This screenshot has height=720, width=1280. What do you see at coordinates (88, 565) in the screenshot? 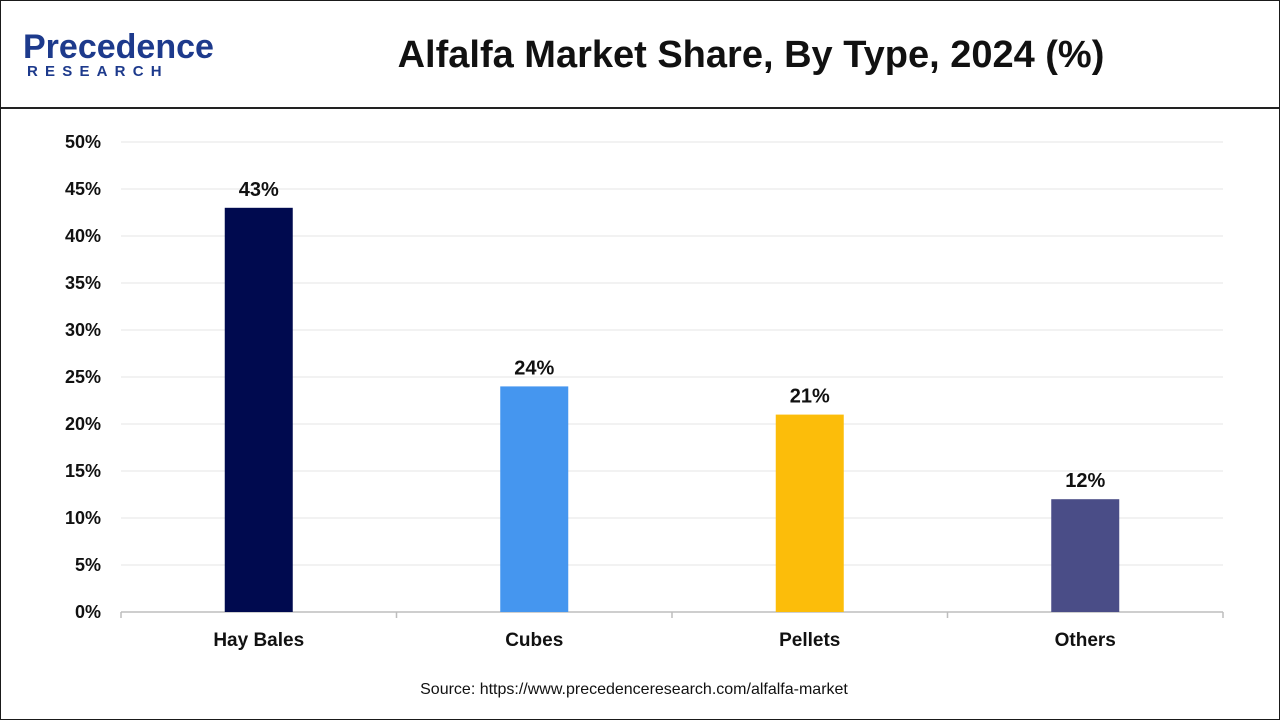
I see `y-tick-label: 5%` at bounding box center [88, 565].